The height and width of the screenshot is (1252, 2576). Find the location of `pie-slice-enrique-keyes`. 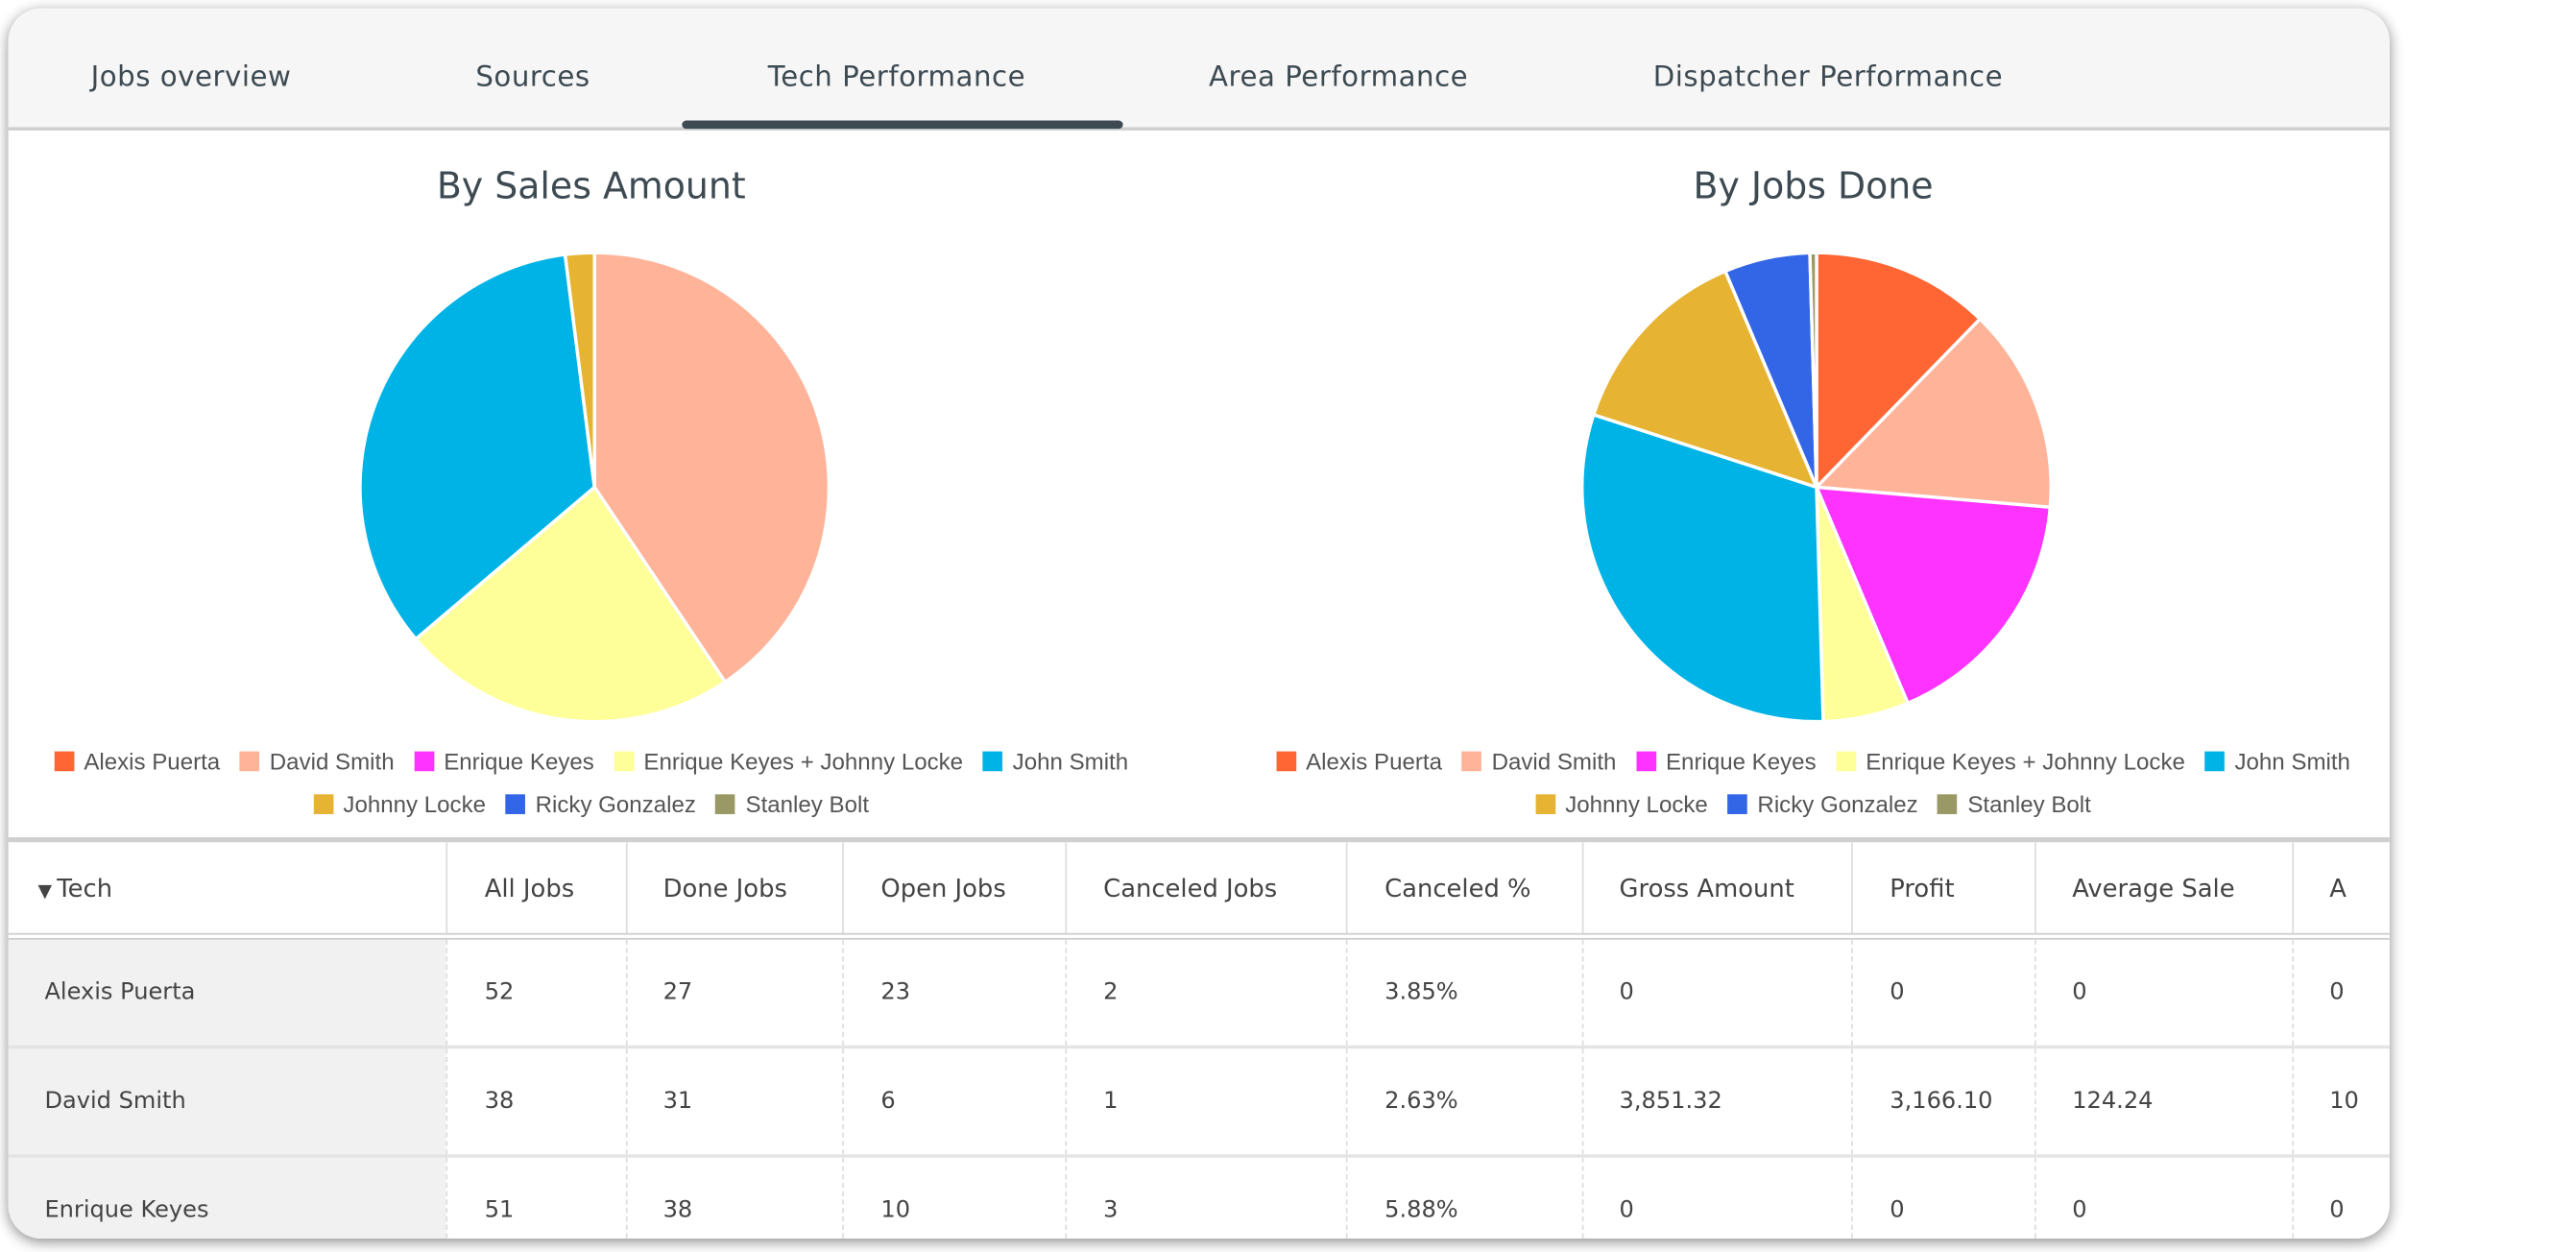

pie-slice-enrique-keyes is located at coordinates (1933, 595).